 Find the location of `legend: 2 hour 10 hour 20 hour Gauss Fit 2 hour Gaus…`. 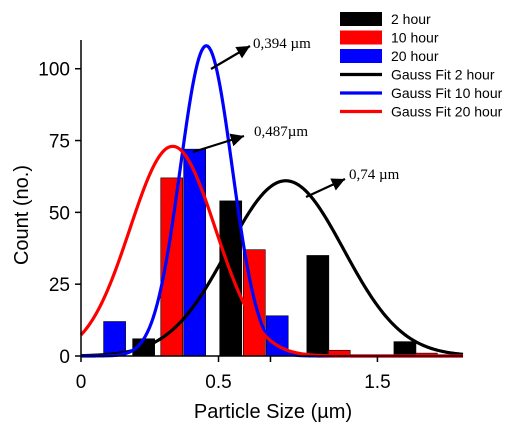

legend: 2 hour 10 hour 20 hour Gauss Fit 2 hour Gaus… is located at coordinates (421, 65).